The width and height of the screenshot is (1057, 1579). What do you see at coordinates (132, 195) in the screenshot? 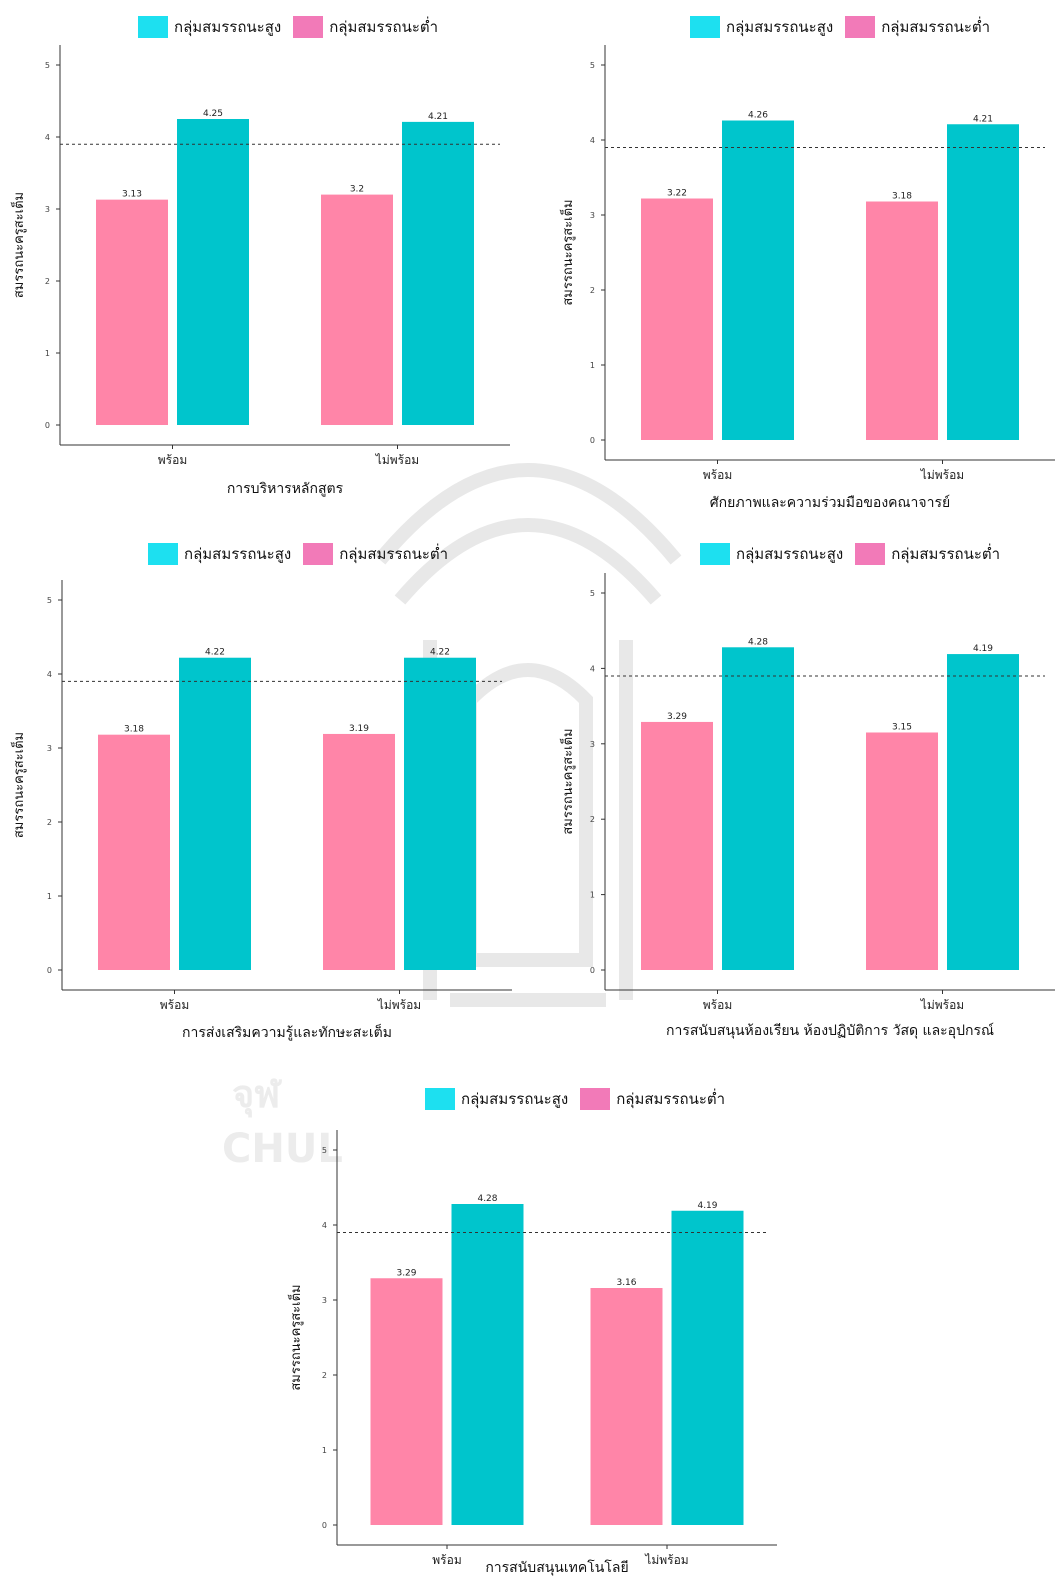
I see `data-label: 3.13` at bounding box center [132, 195].